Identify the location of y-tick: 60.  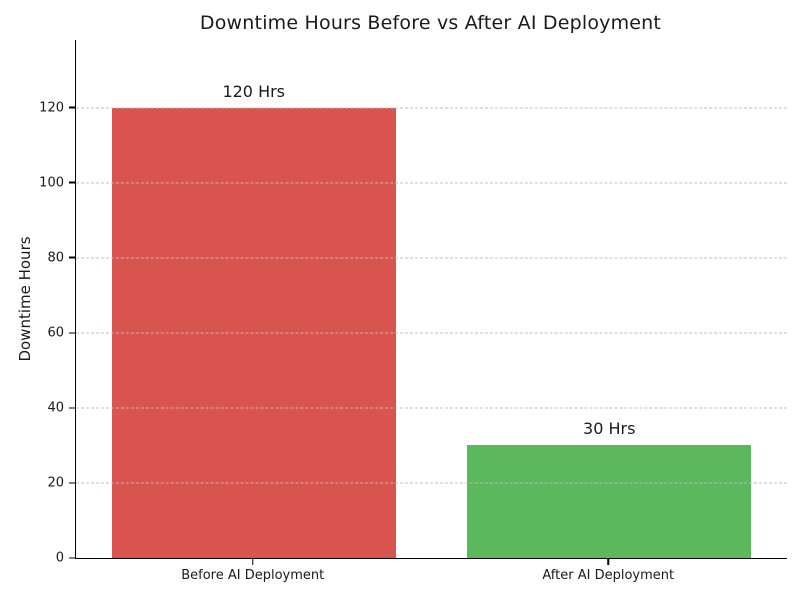
(61, 332).